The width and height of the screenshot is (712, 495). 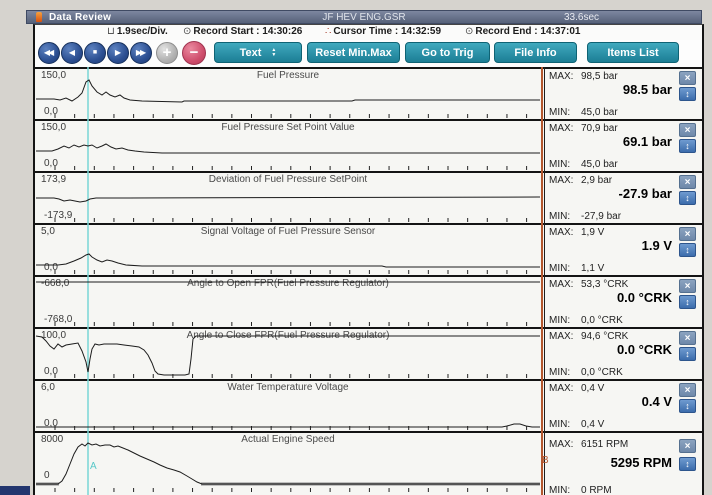 What do you see at coordinates (364, 17) in the screenshot?
I see `title-bar: Data Review JF HEV ENG.GSR 33.6sec` at bounding box center [364, 17].